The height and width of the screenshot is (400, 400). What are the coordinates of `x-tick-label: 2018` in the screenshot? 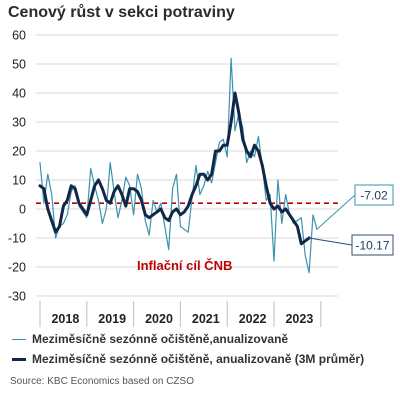 It's located at (65, 319).